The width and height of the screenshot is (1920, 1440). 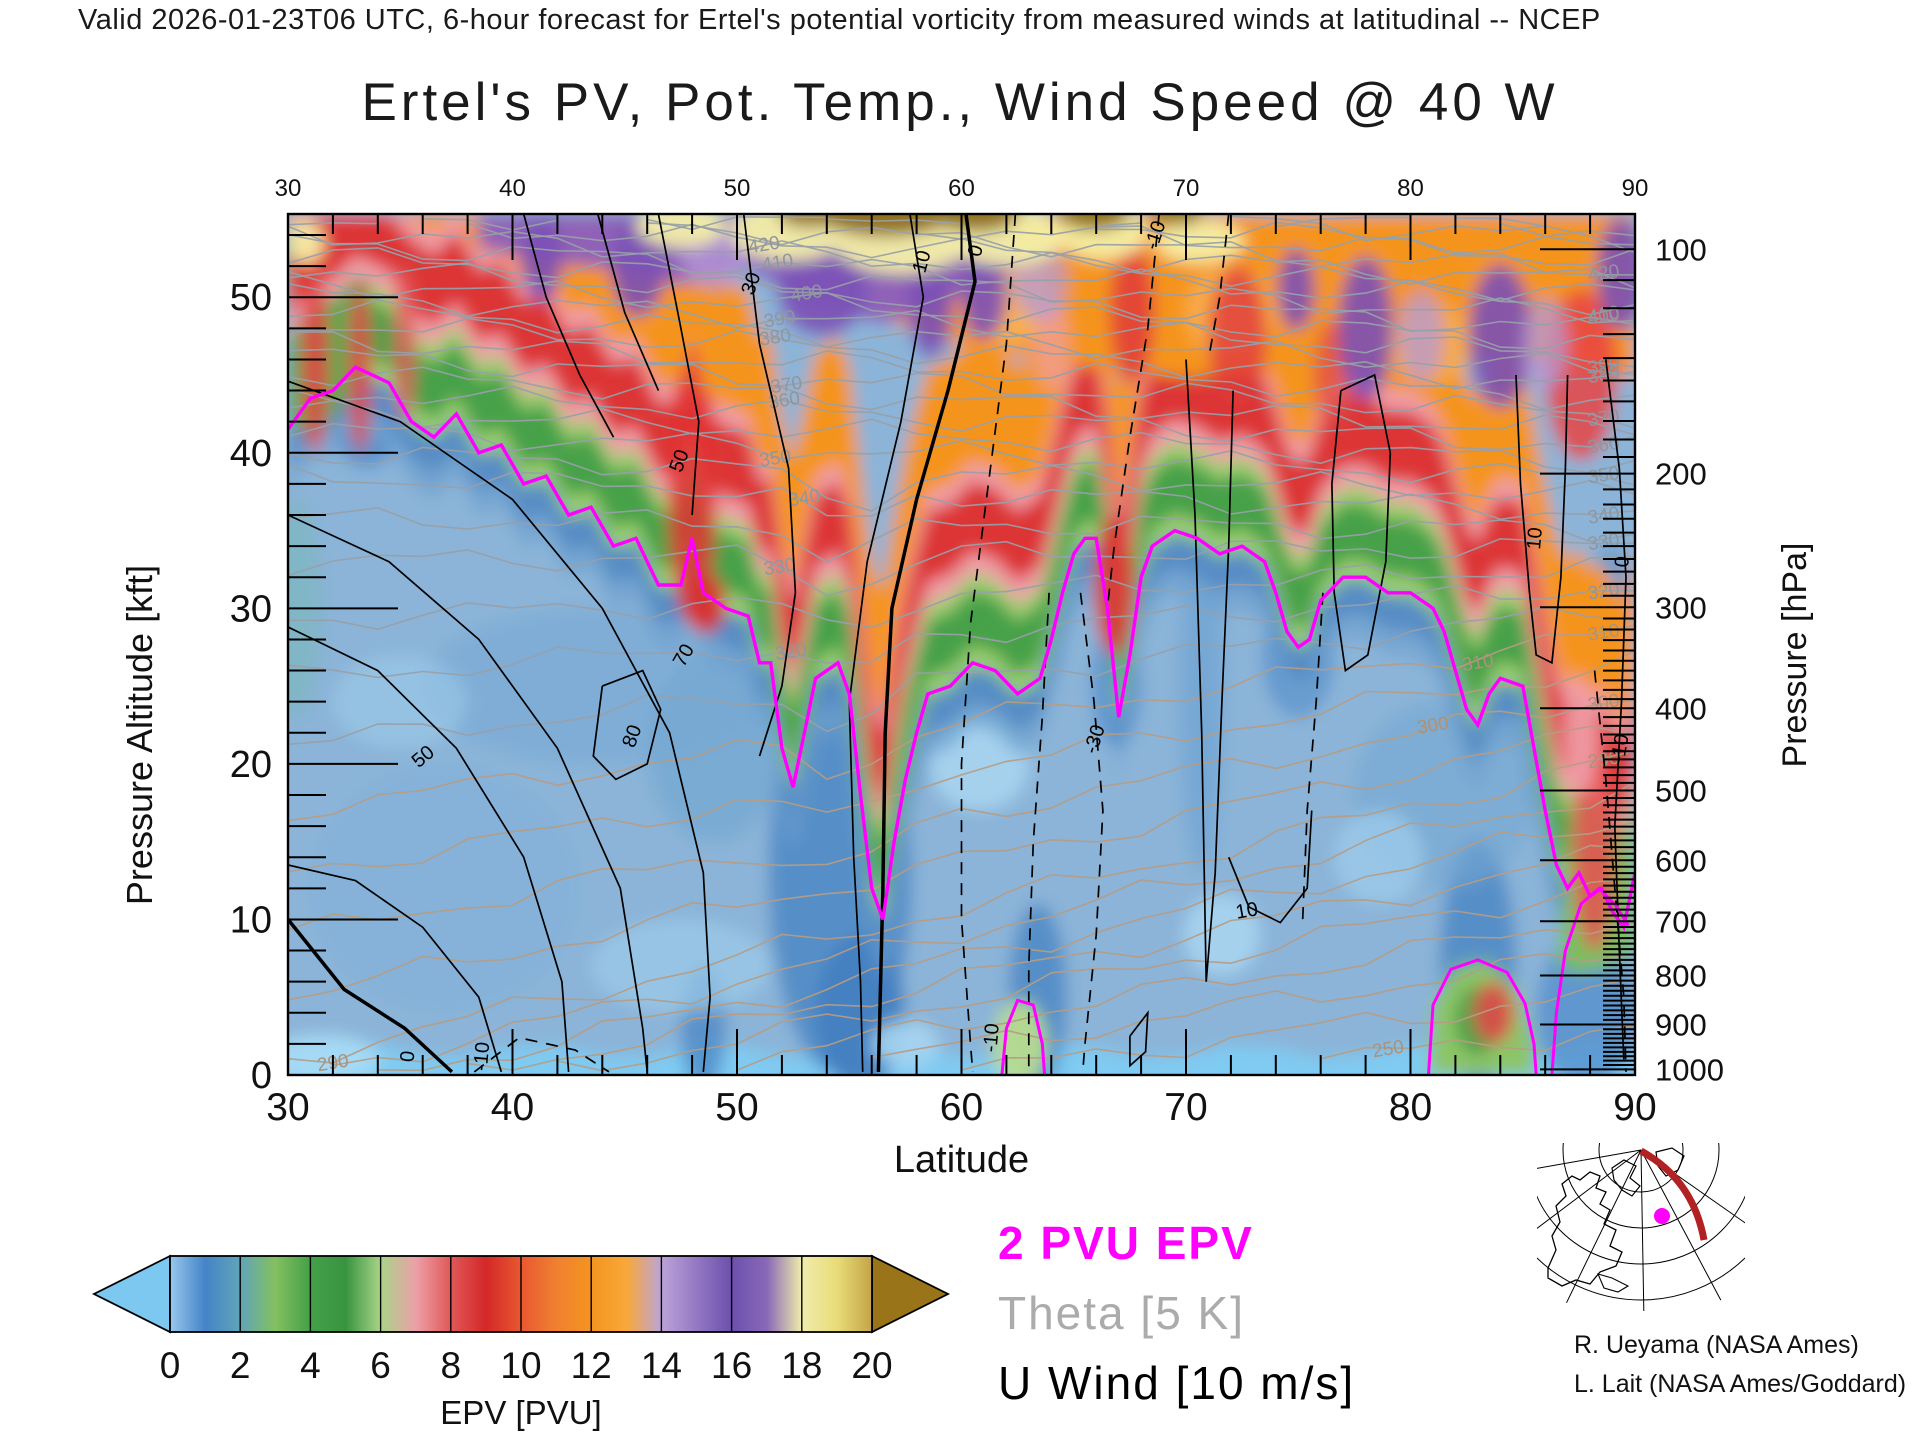 What do you see at coordinates (1410, 188) in the screenshot?
I see `x-tick-label-top: 80` at bounding box center [1410, 188].